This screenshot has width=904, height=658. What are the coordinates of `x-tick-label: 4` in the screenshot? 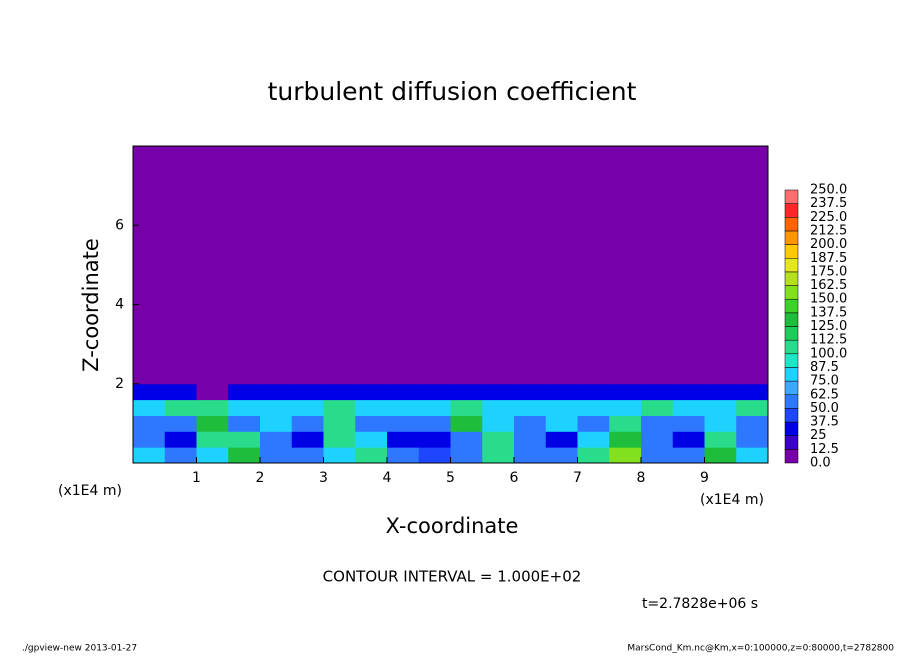 It's located at (387, 478).